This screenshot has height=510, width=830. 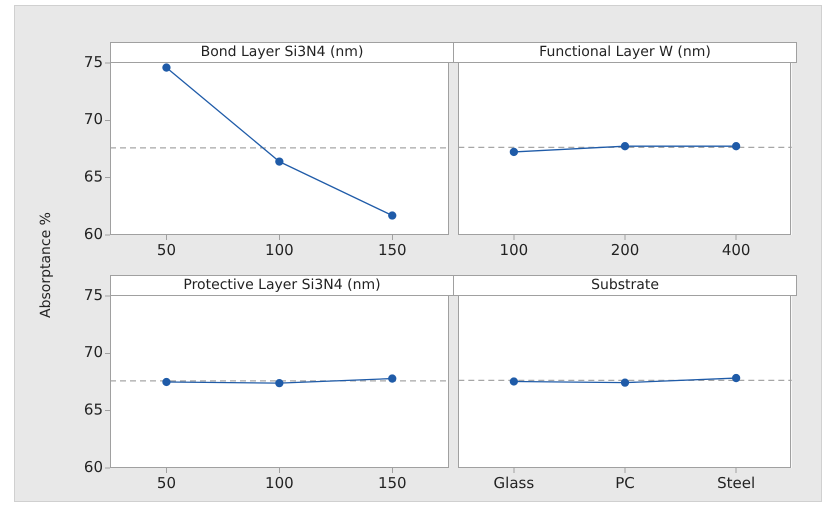 What do you see at coordinates (514, 483) in the screenshot?
I see `x-tick-label: Glass` at bounding box center [514, 483].